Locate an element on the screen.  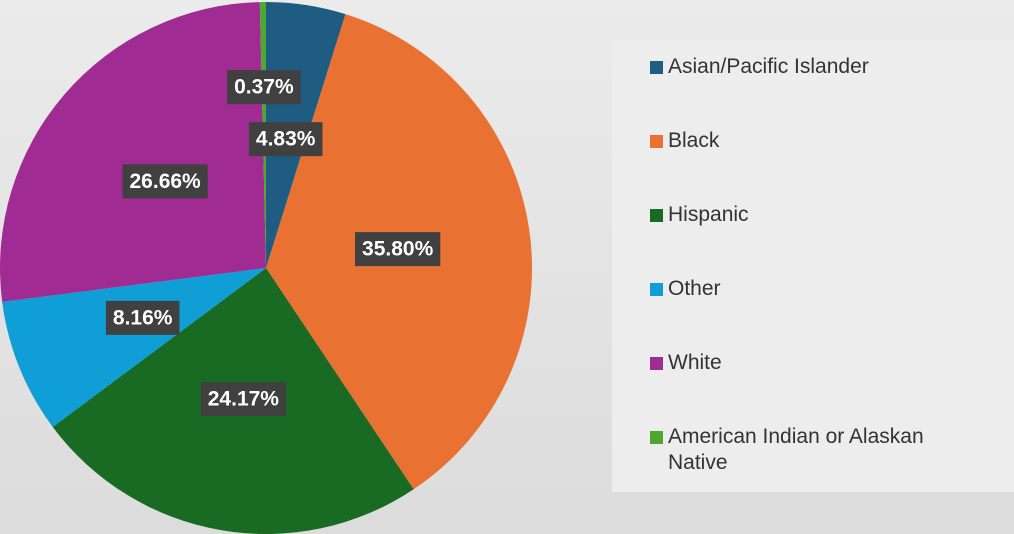
legend-item: Black is located at coordinates (832, 165).